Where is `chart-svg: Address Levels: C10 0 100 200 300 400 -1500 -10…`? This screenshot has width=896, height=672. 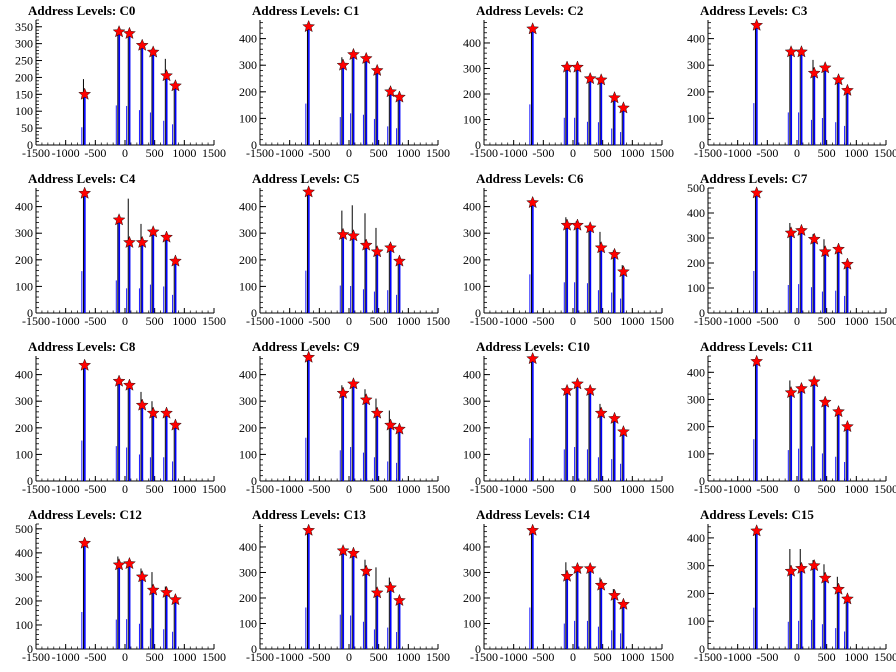
chart-svg: Address Levels: C10 0 100 200 300 400 -1500 -10… is located at coordinates (568, 417).